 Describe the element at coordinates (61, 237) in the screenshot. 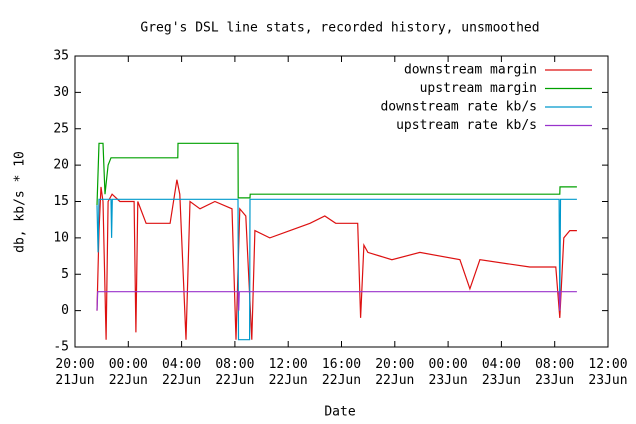

I see `y-tick-label: 10` at that location.